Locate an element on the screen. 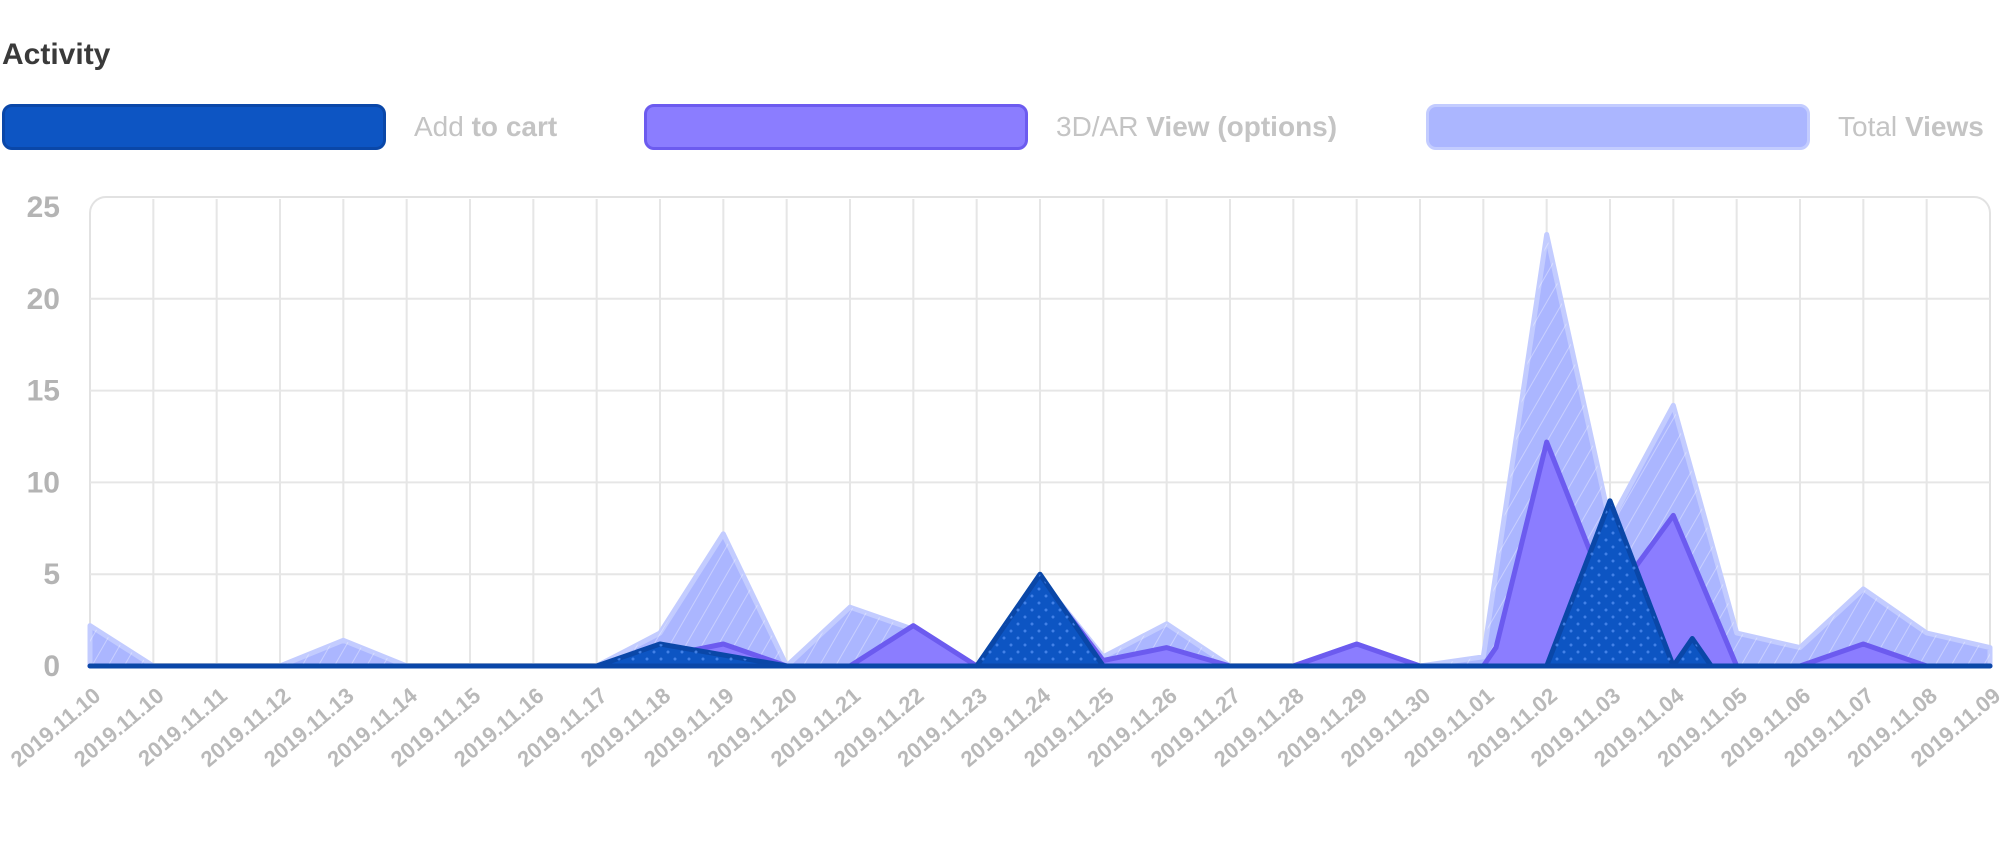 Image resolution: width=2000 pixels, height=850 pixels. legend-item-3d-ar-view: 3D/AR View (options) is located at coordinates (990, 127).